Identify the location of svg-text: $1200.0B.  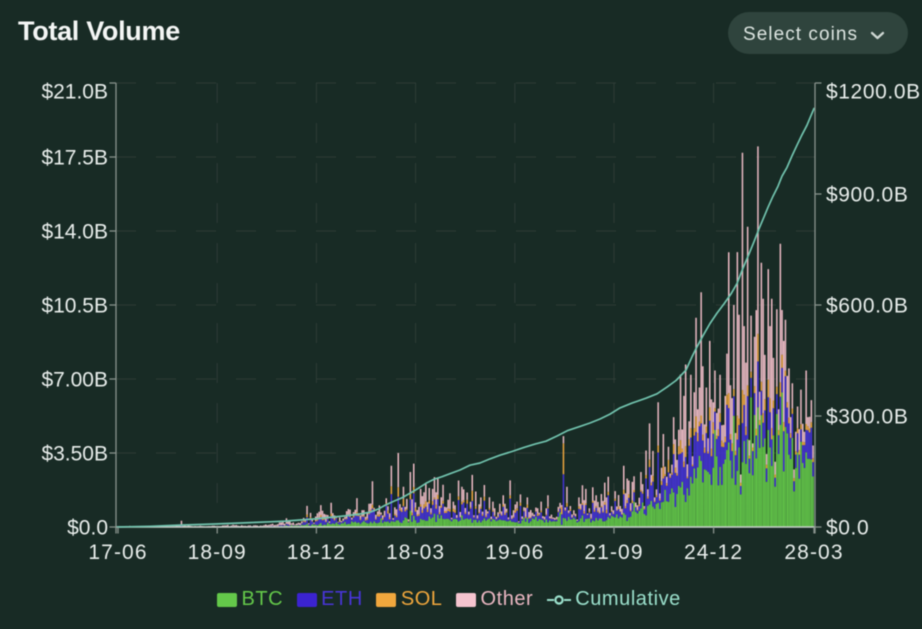
(873, 91).